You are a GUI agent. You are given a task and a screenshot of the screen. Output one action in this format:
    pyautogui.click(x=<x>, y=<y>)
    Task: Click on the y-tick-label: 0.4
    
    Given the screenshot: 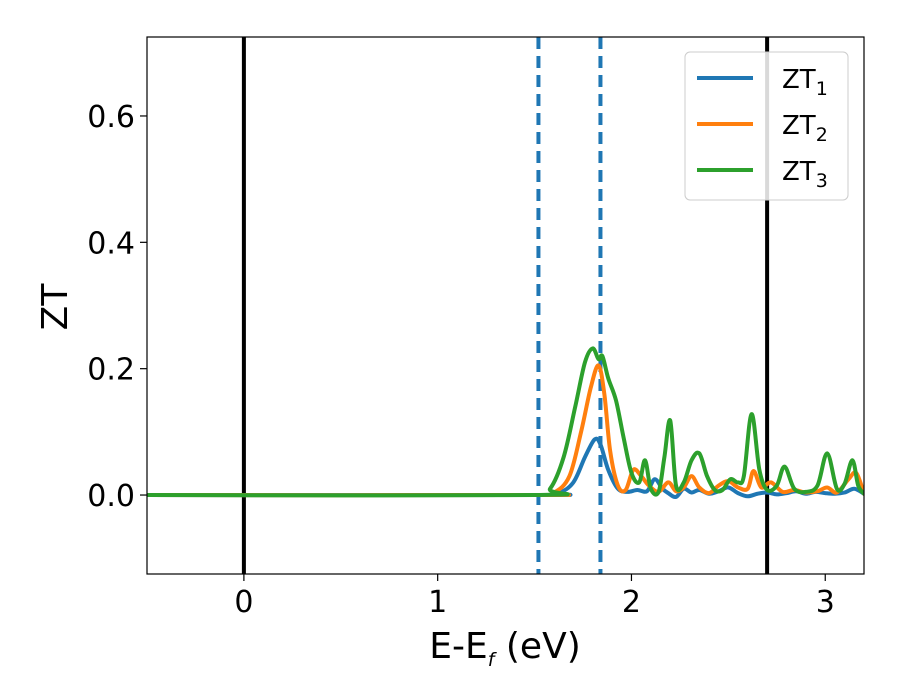 What is the action you would take?
    pyautogui.click(x=111, y=243)
    